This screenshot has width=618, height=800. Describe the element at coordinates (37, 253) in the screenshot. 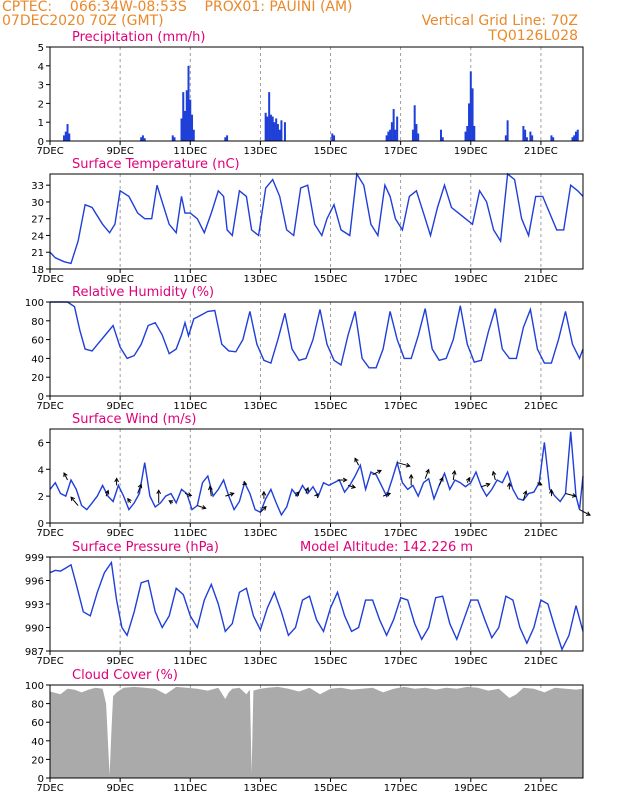

I see `y-tick-label: 21` at that location.